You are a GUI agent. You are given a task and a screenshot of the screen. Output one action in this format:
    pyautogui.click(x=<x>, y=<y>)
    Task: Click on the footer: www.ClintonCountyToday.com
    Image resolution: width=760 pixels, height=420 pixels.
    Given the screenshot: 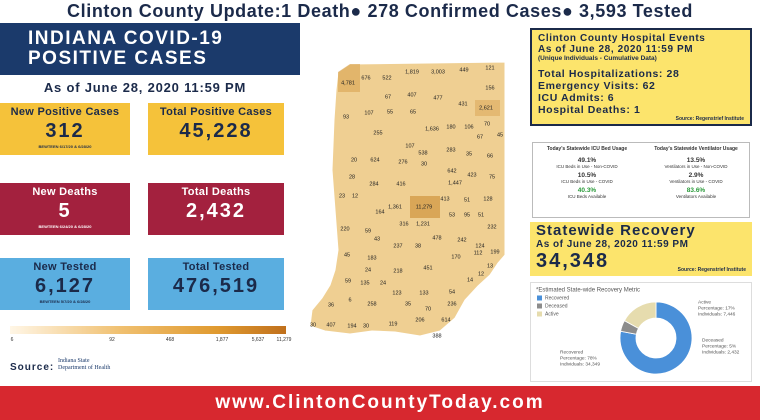 What is the action you would take?
    pyautogui.click(x=380, y=403)
    